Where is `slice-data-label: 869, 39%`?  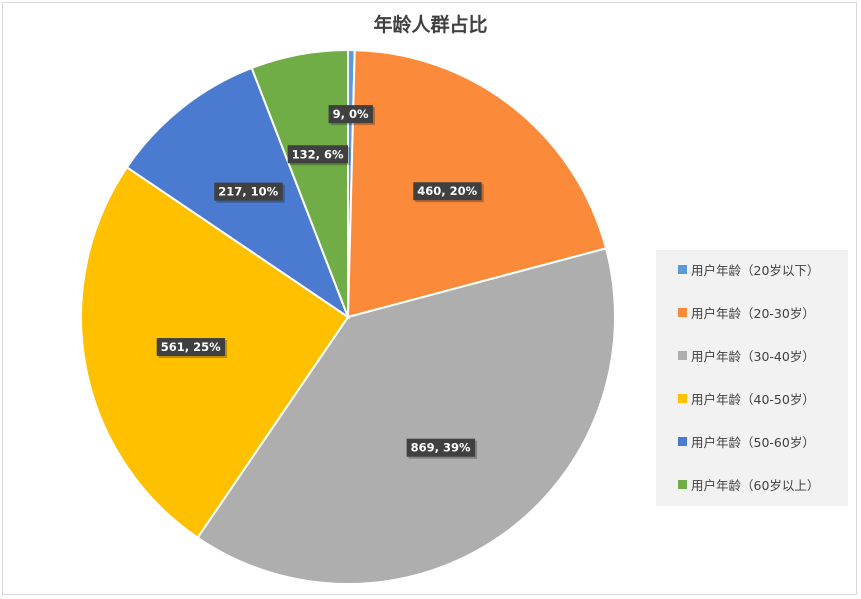 slice-data-label: 869, 39% is located at coordinates (442, 448).